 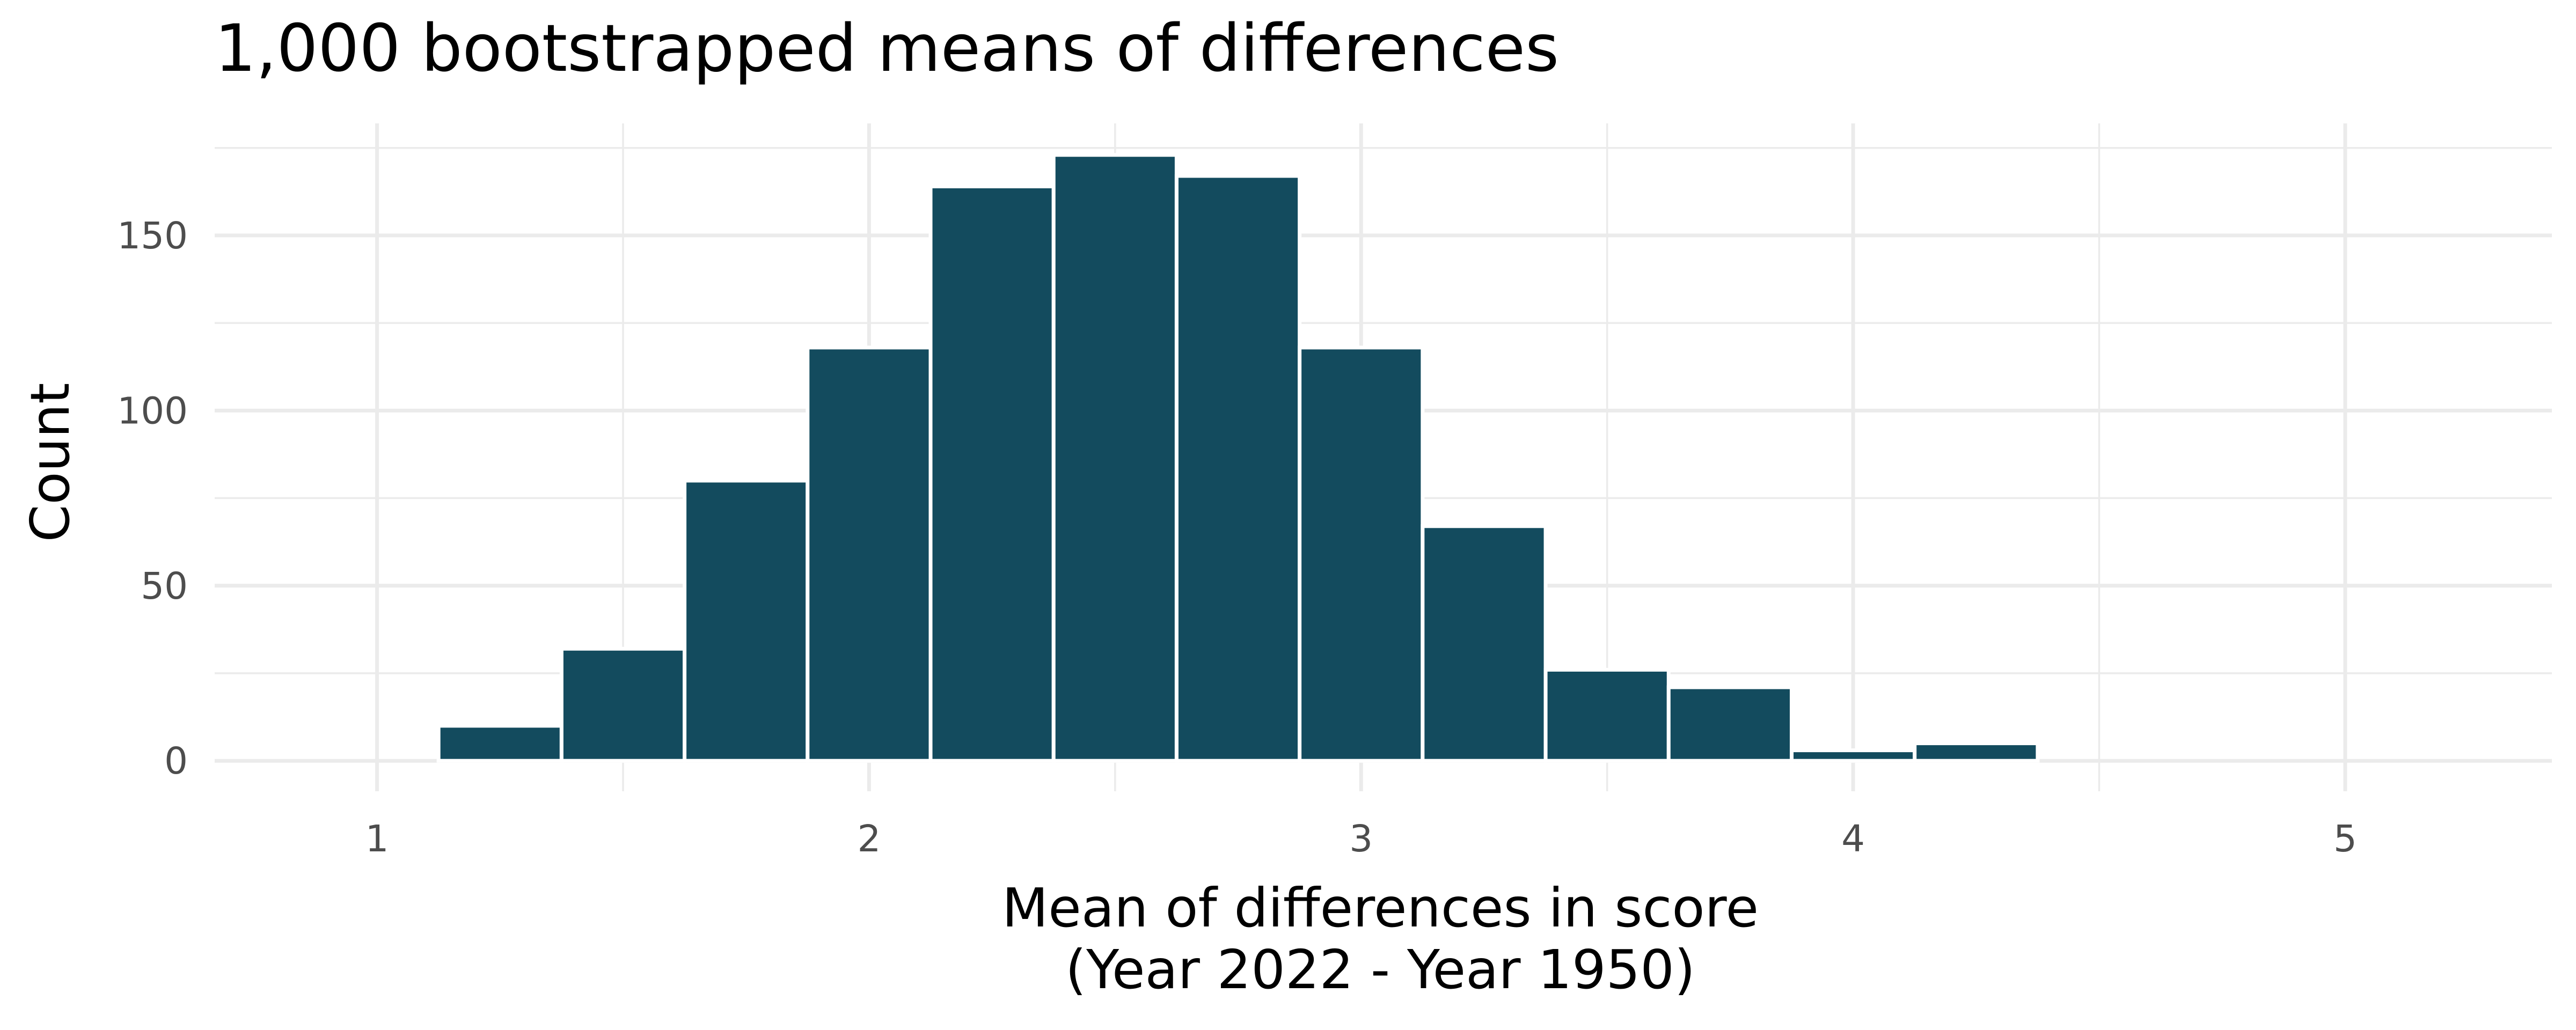 What do you see at coordinates (1361, 839) in the screenshot?
I see `x-tick-label: 3` at bounding box center [1361, 839].